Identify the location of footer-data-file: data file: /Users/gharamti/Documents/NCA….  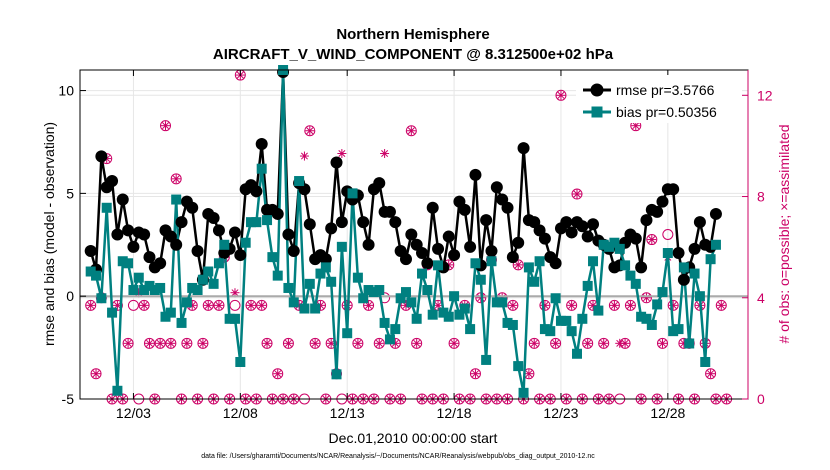
(398, 456).